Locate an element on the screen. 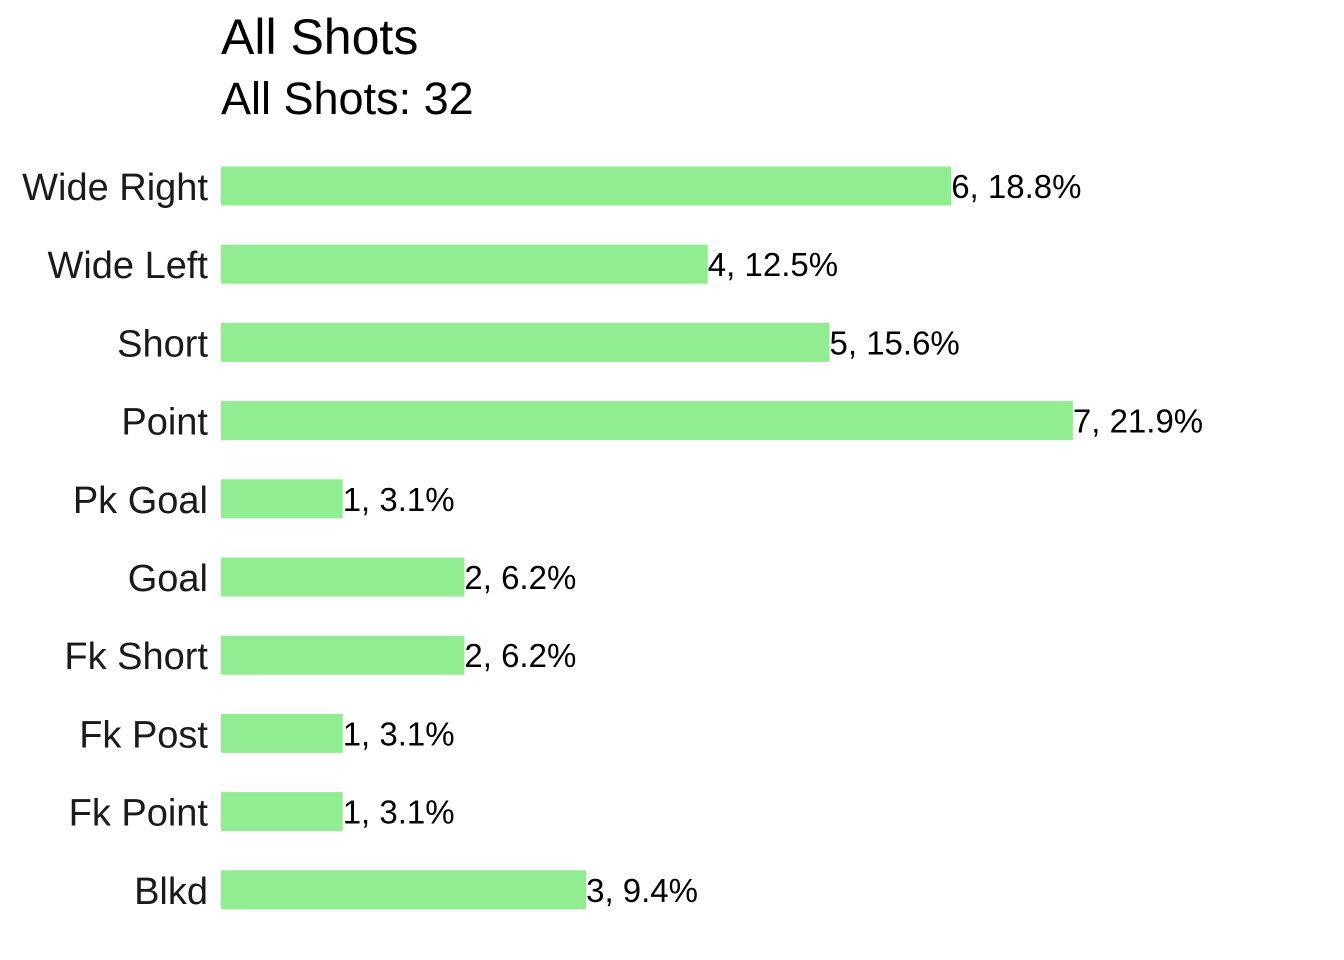  bar-blkd is located at coordinates (404, 890).